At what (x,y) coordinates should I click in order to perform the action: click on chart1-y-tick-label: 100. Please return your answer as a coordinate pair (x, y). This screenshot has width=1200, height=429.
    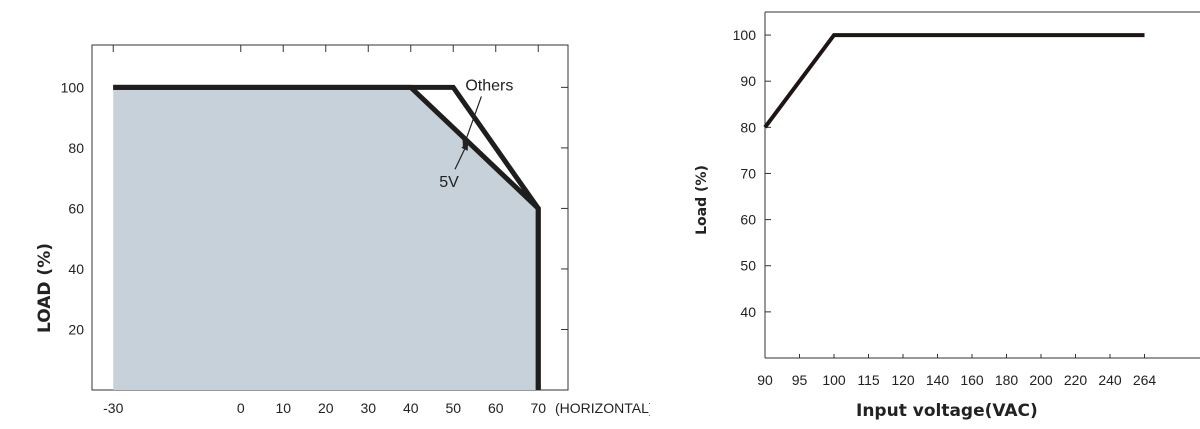
    Looking at the image, I should click on (73, 87).